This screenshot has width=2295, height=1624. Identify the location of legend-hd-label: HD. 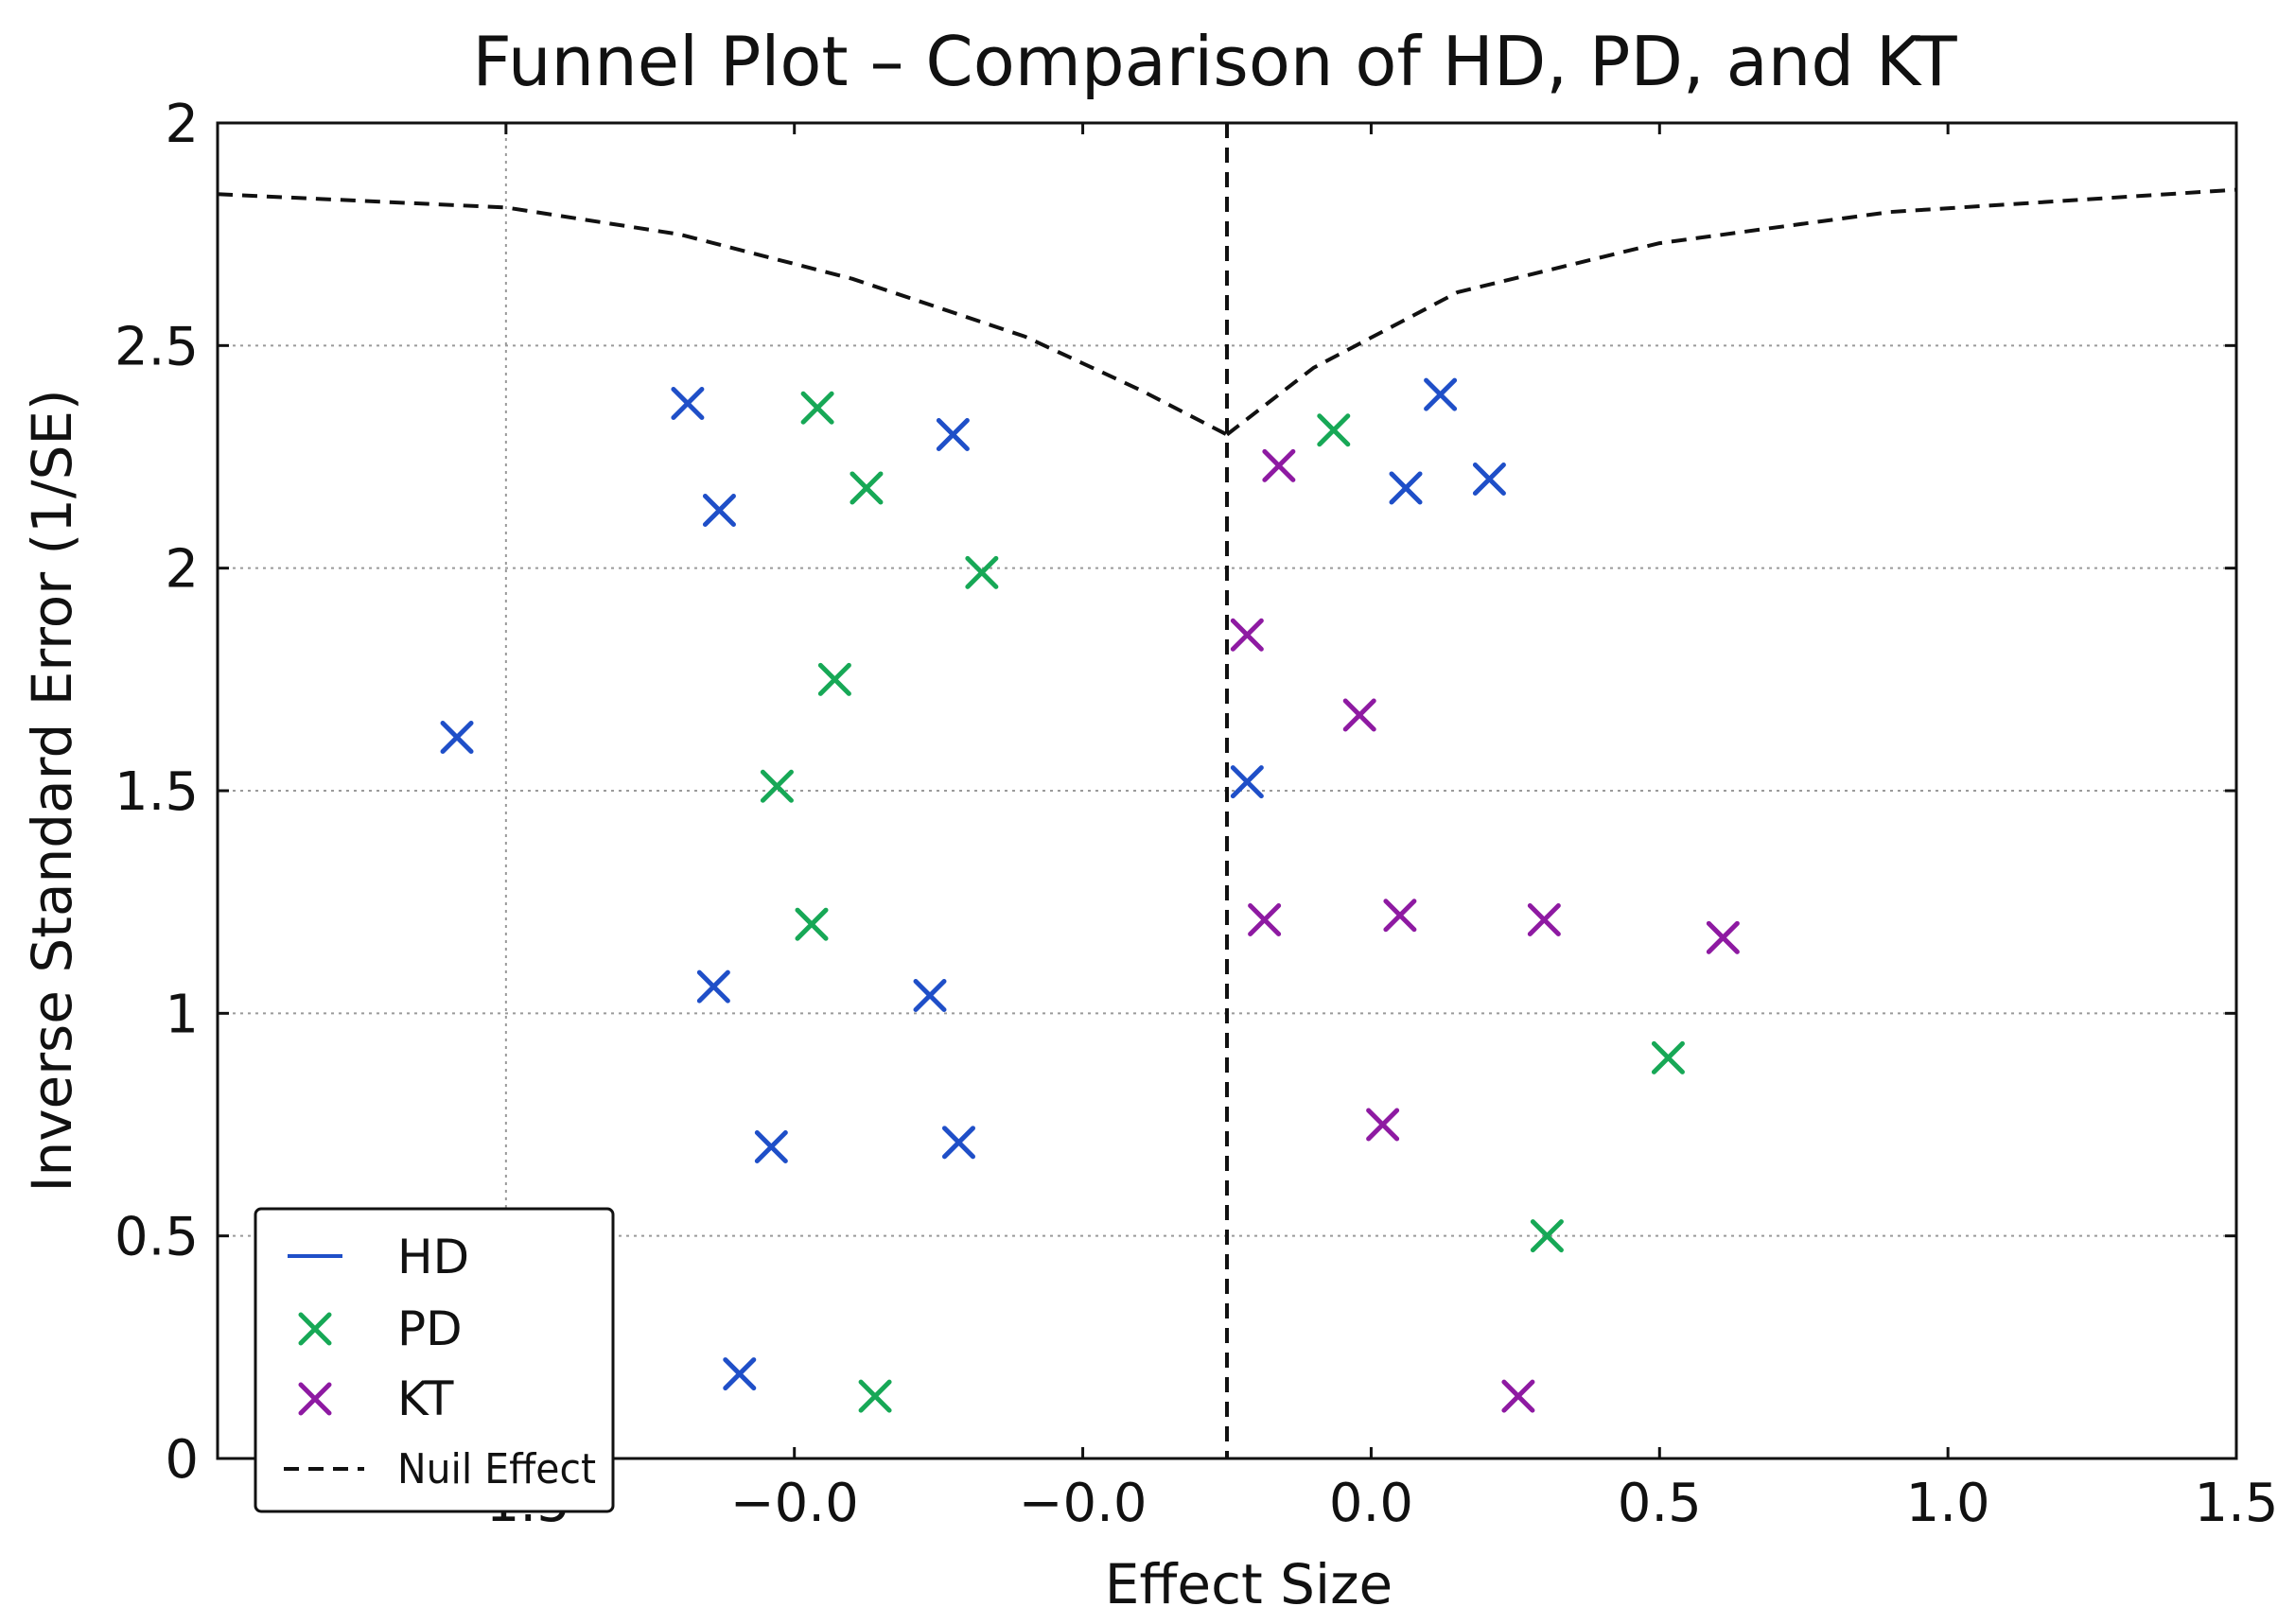
(433, 1257).